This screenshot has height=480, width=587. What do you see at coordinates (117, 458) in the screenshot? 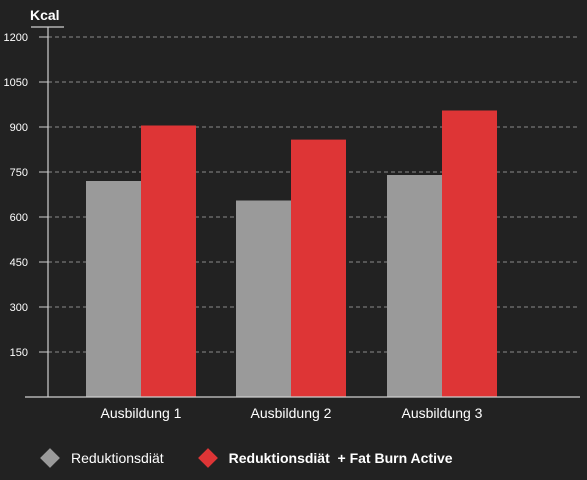
I see `legend-label-series-1: Reduktionsdiät` at bounding box center [117, 458].